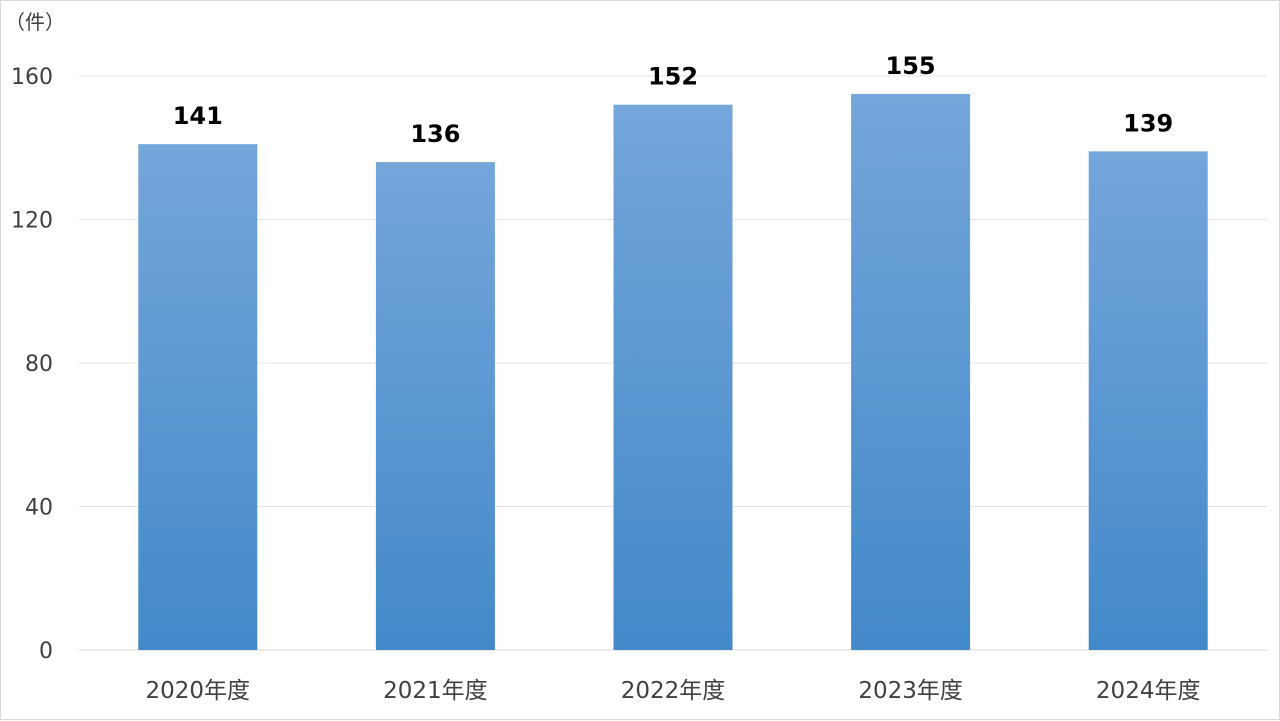  Describe the element at coordinates (435, 134) in the screenshot. I see `data-label: 136` at that location.